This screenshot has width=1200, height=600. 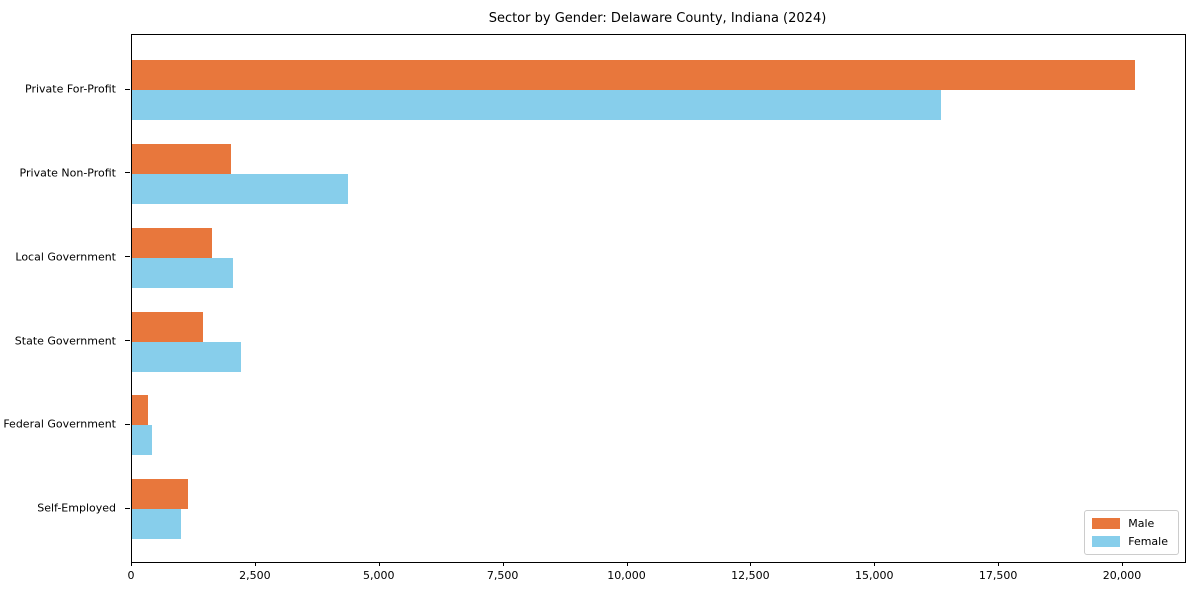 I want to click on female-swatch-icon, so click(x=1106, y=541).